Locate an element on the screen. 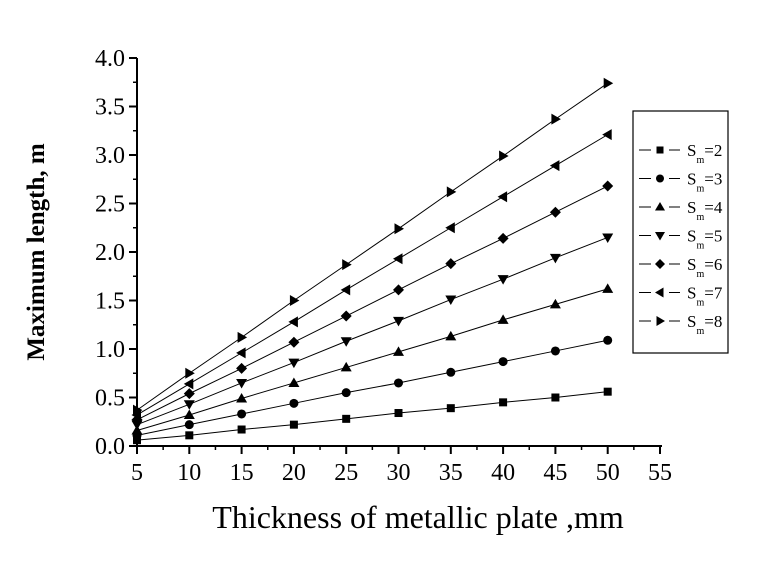 Image resolution: width=768 pixels, height=572 pixels. legend-item: Sm=5 is located at coordinates (680, 239).